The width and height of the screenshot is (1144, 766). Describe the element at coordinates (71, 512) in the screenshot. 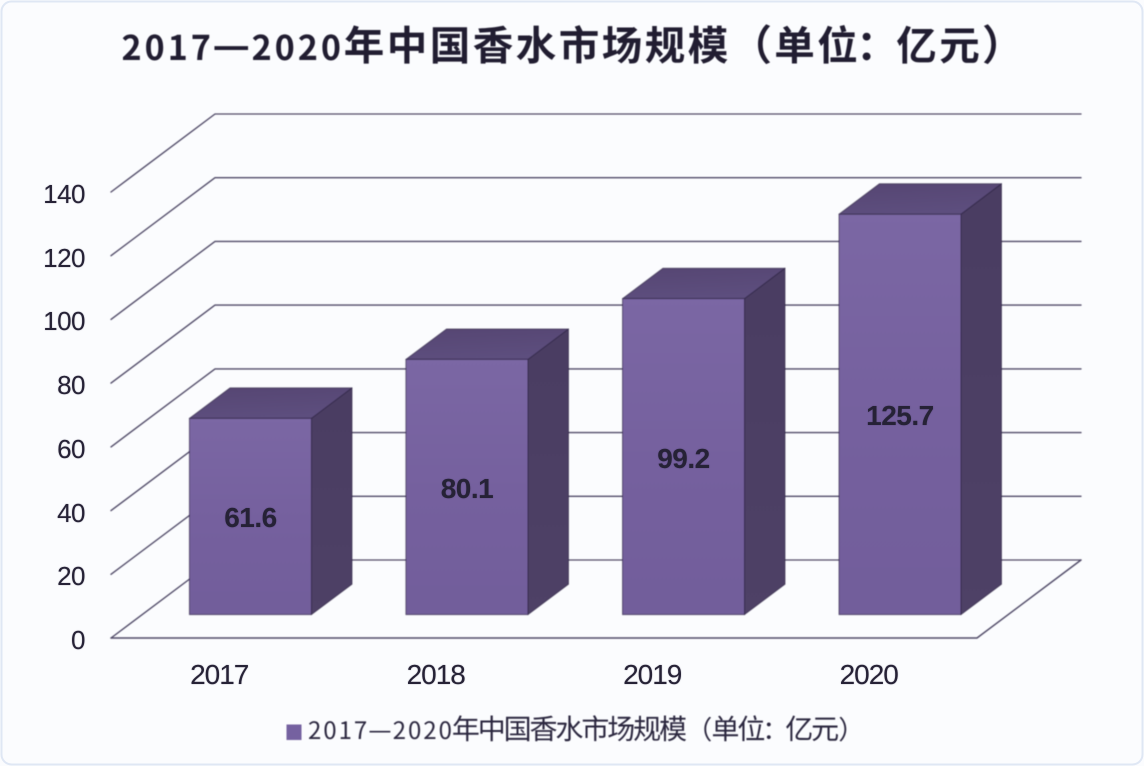

I see `y-axis-tick-label: 40` at that location.